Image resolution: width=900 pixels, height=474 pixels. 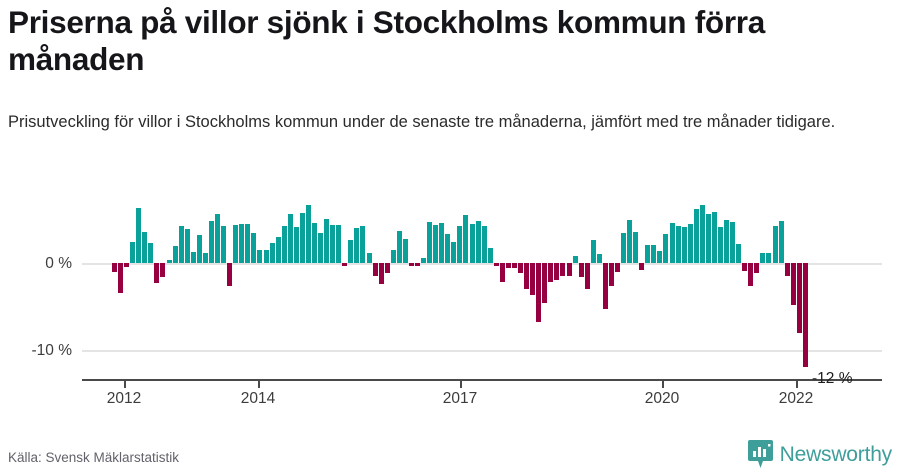 I want to click on x-tick-label: 2014, so click(x=258, y=398).